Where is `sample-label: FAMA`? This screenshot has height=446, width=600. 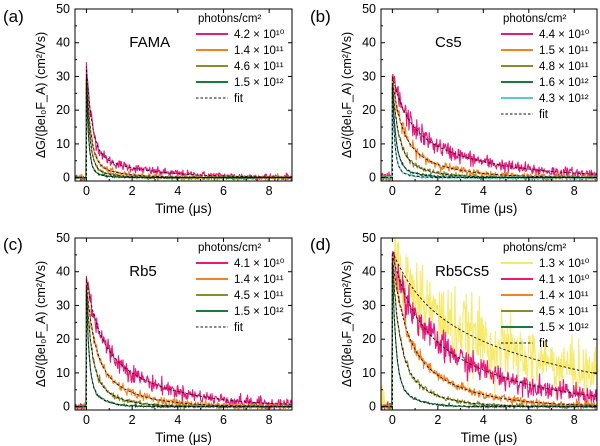 sample-label: FAMA is located at coordinates (149, 42).